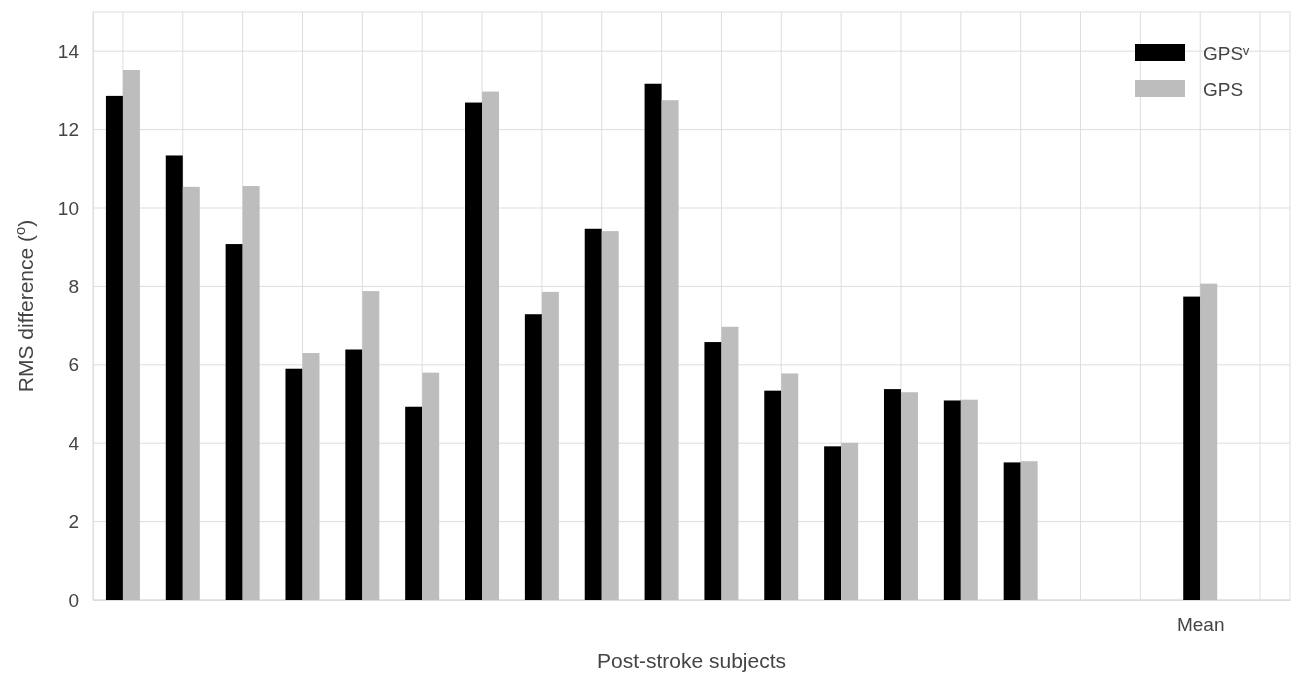 Image resolution: width=1301 pixels, height=680 pixels. I want to click on y-tick-label: 10, so click(68, 208).